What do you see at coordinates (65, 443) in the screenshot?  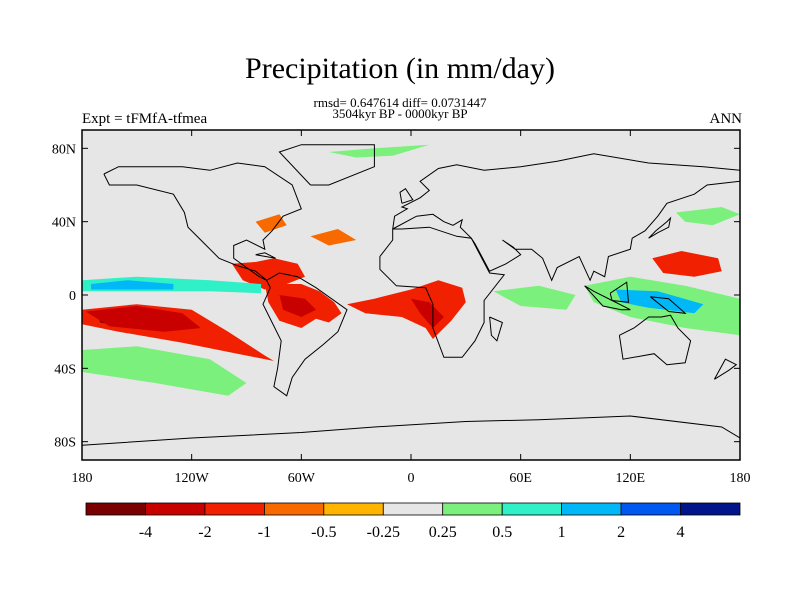 I see `y-tick-label: 80S` at bounding box center [65, 443].